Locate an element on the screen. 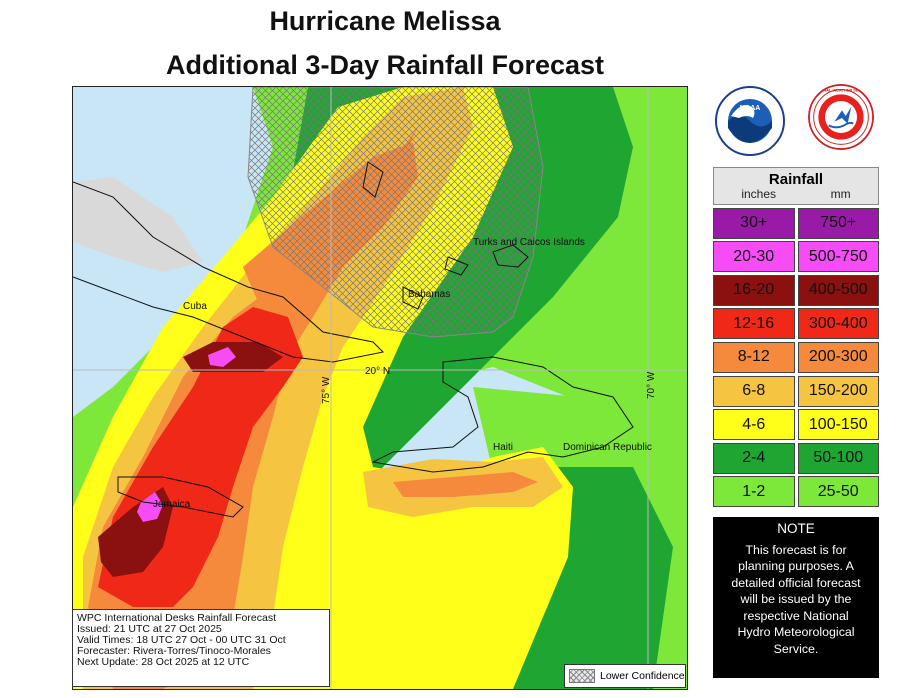 The image size is (904, 698). legend-cell-in: 6-8 is located at coordinates (754, 391).